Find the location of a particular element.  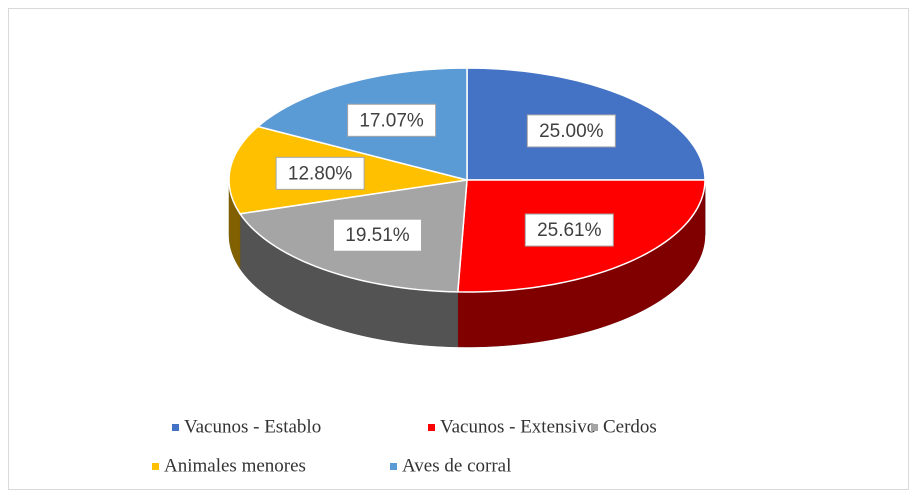

value-label: 25.61% is located at coordinates (569, 230).